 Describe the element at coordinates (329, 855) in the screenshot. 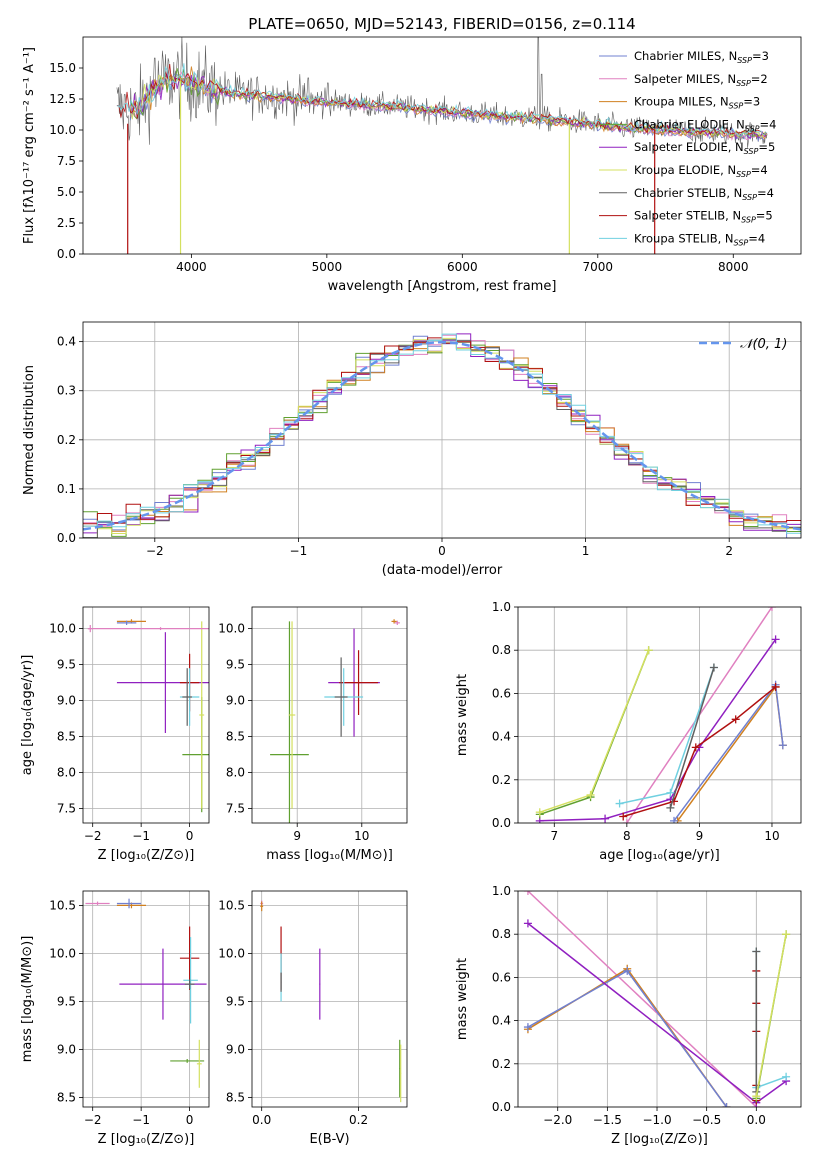

I see `x-axis-label: mass [log₁₀(M/M⊙)]` at that location.